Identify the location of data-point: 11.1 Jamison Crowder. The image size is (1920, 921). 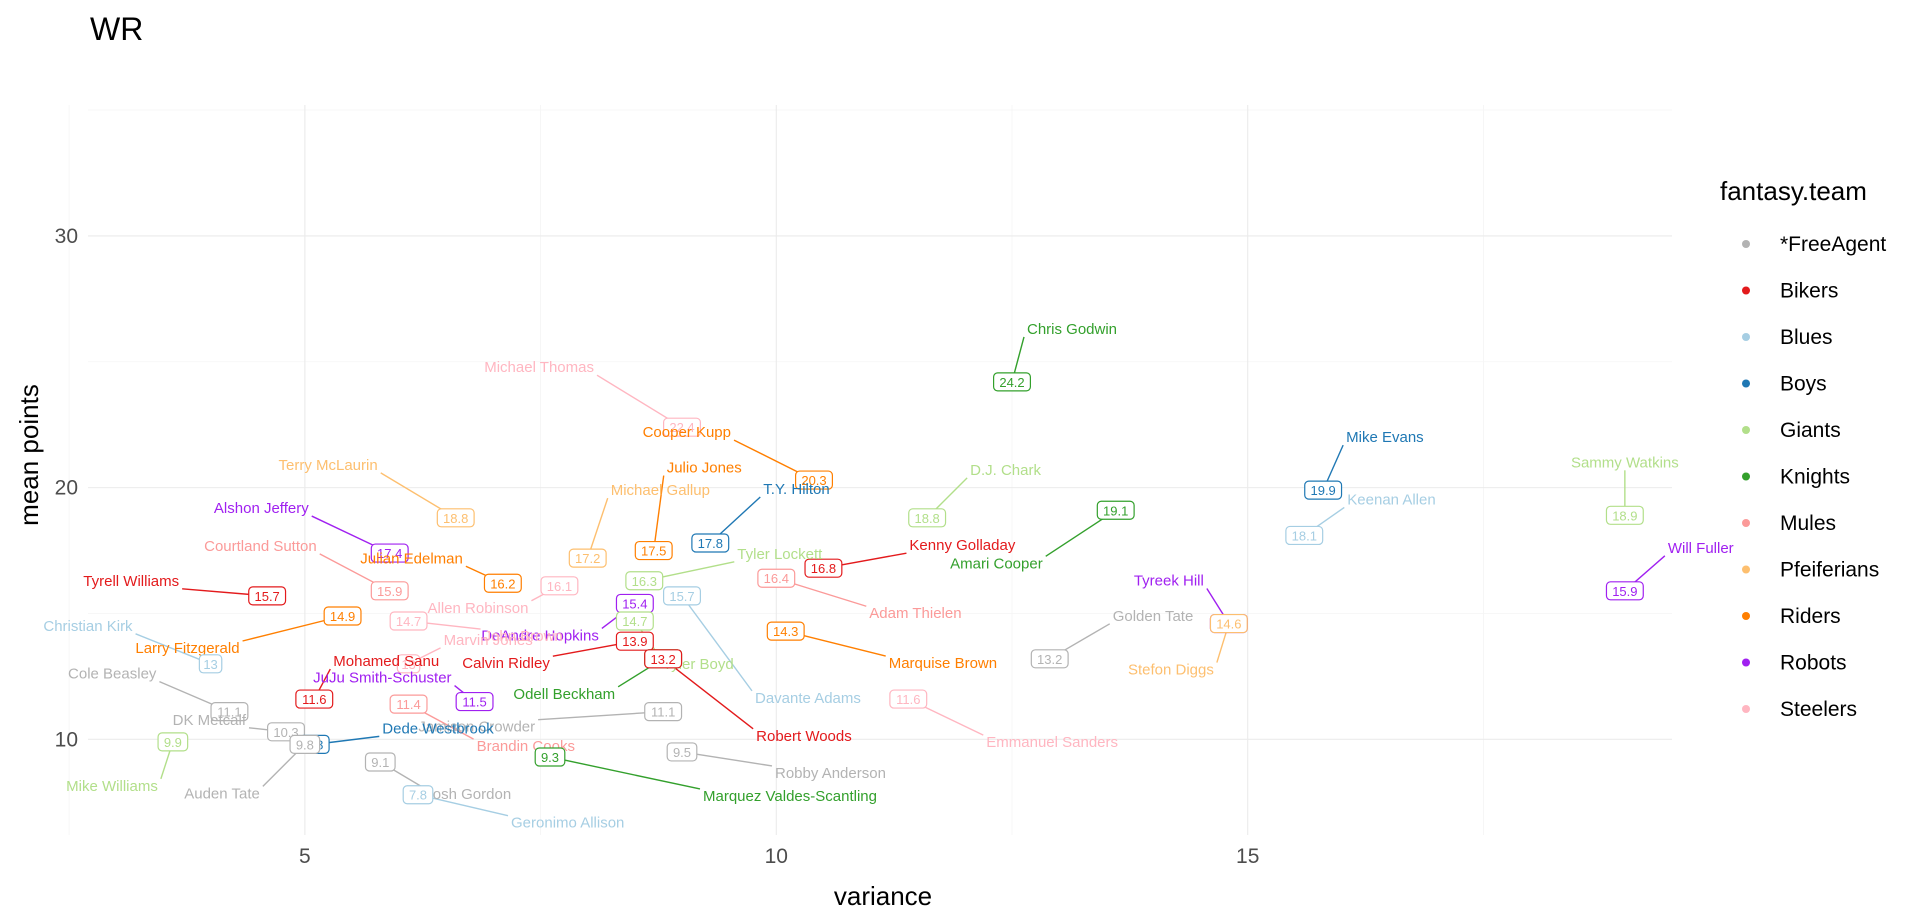
(550, 719).